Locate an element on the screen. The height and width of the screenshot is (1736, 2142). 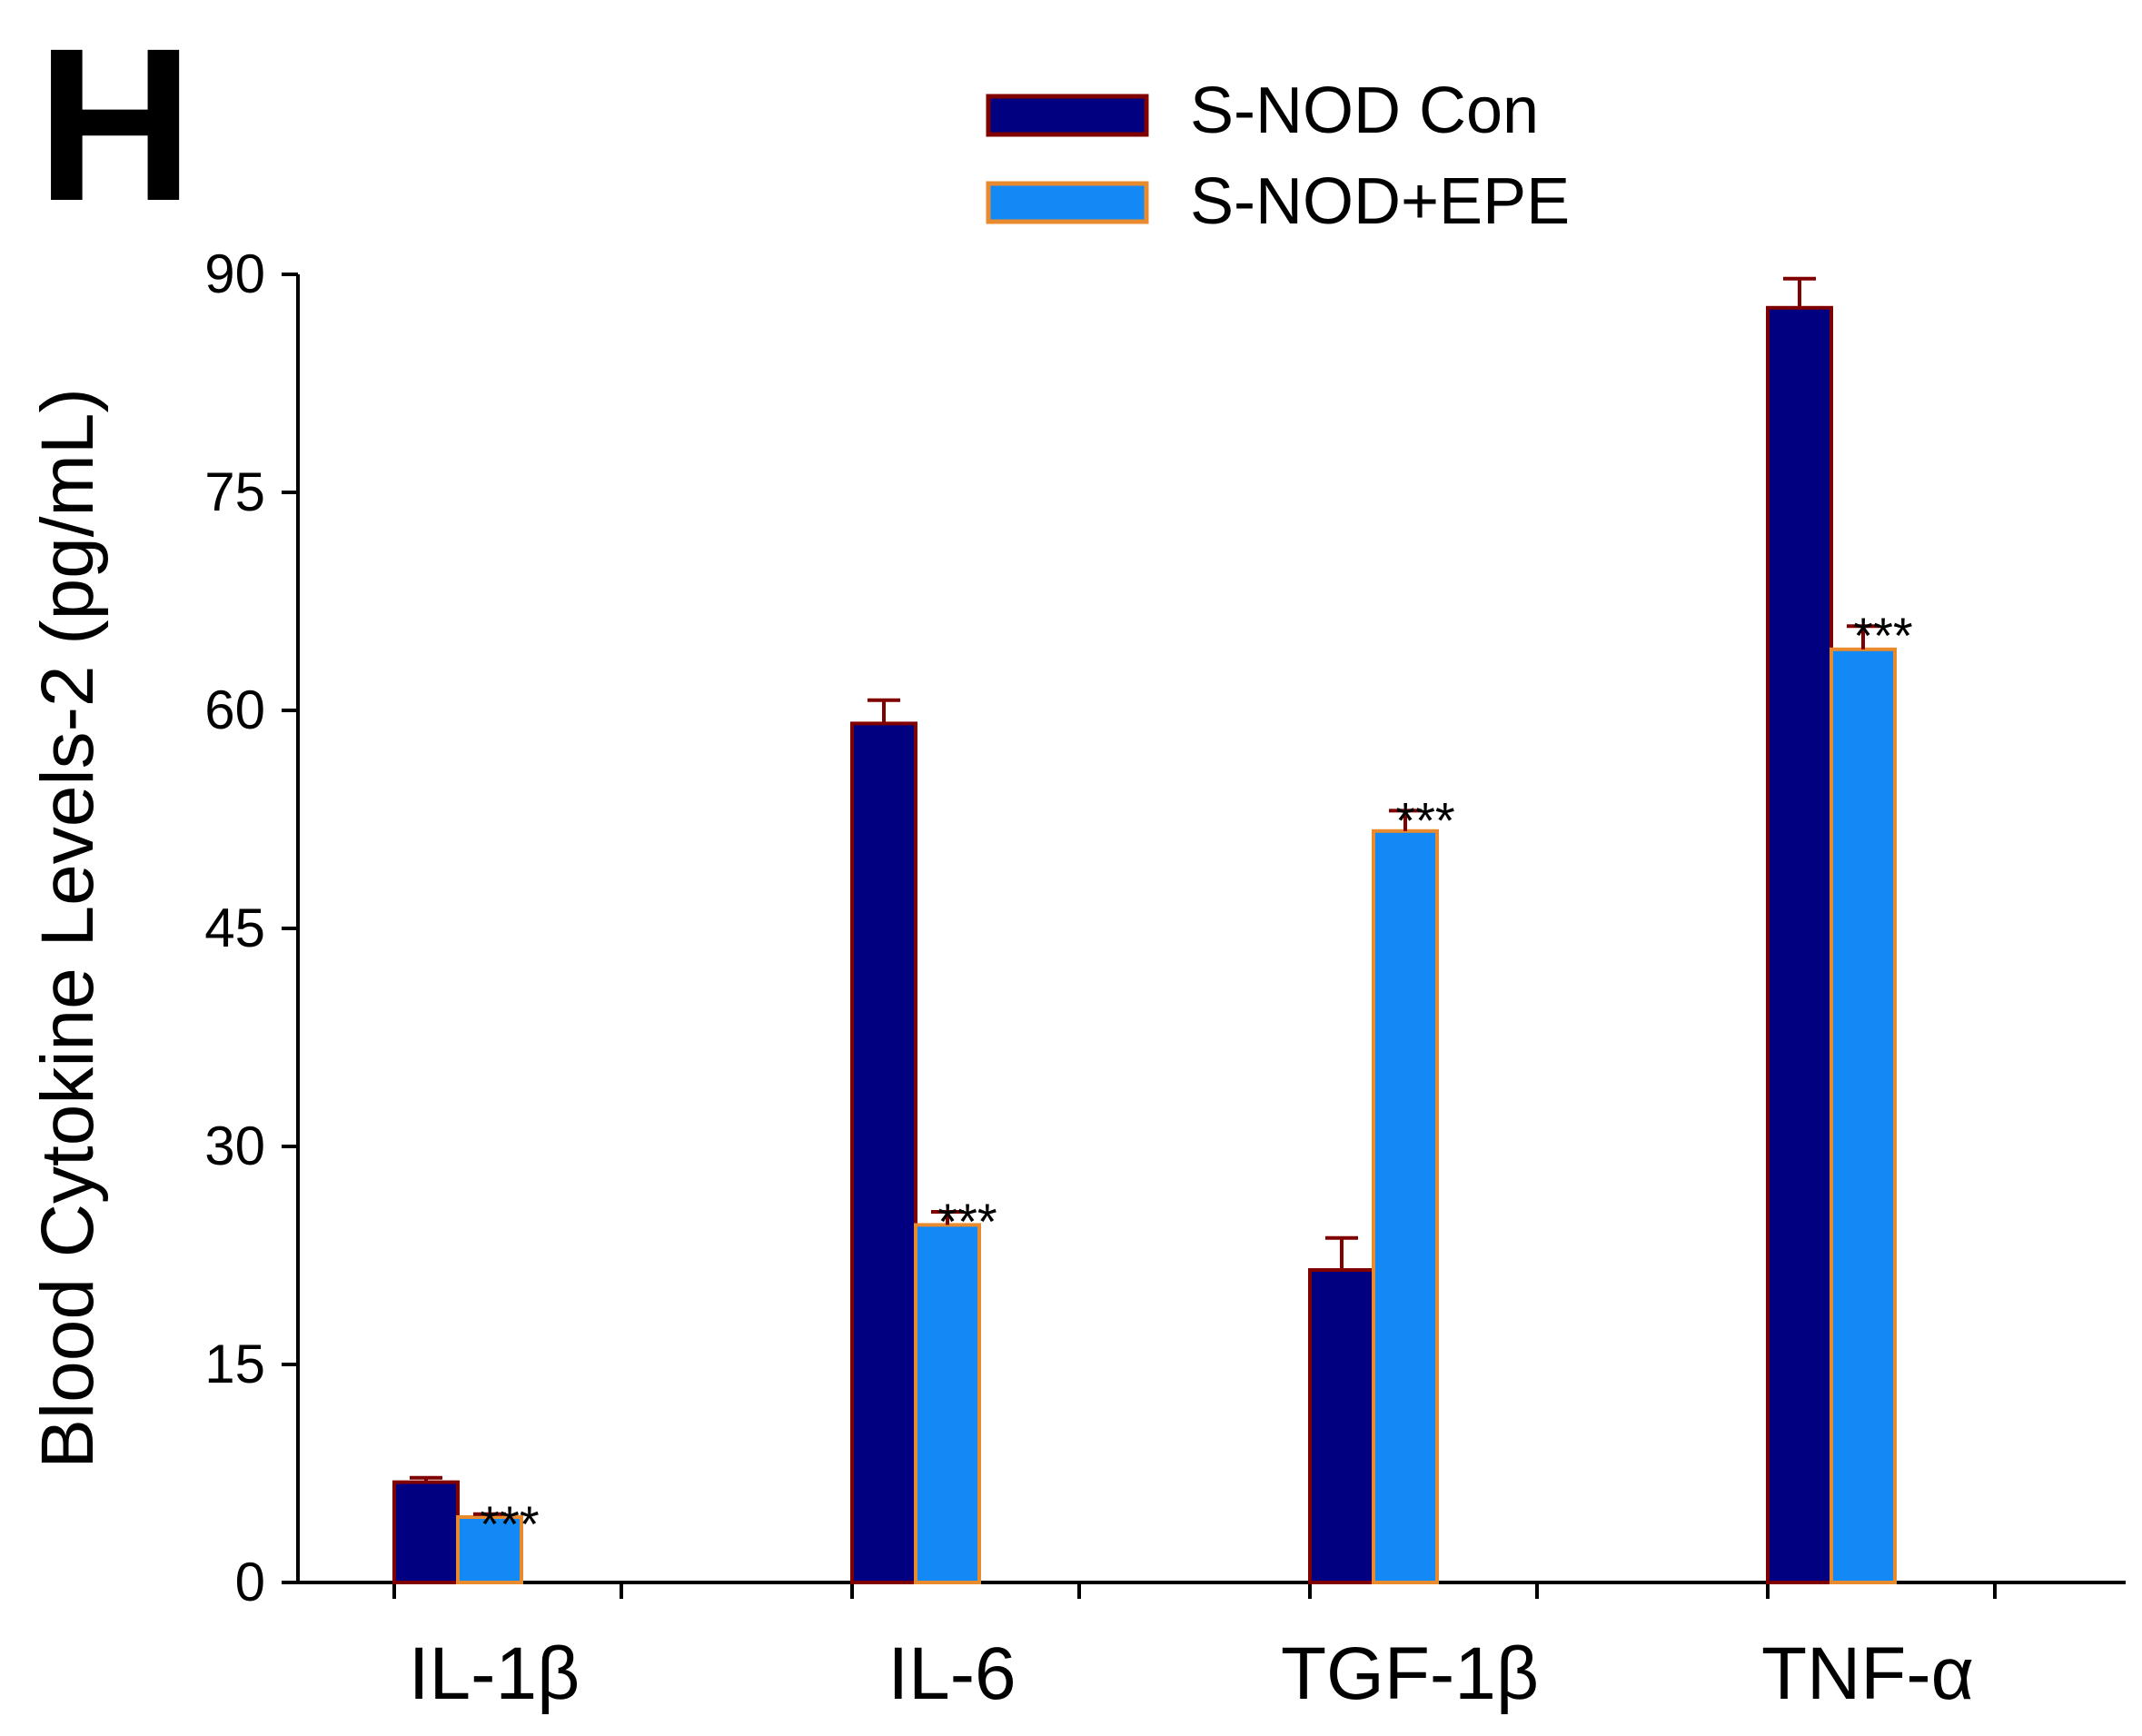
y-axis-label: Blood Cytokine Levels-2 (pg/mL) is located at coordinates (68, 928).